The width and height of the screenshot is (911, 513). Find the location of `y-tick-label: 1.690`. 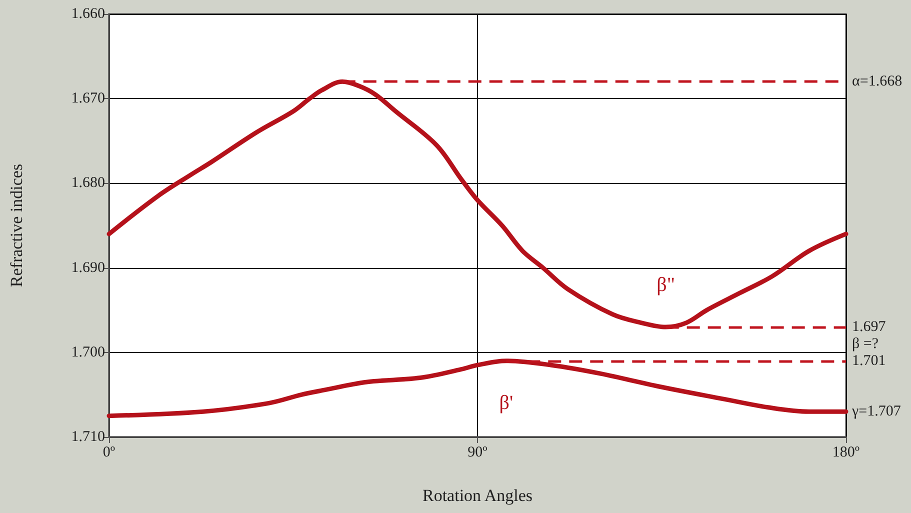

y-tick-label: 1.690 is located at coordinates (88, 268).